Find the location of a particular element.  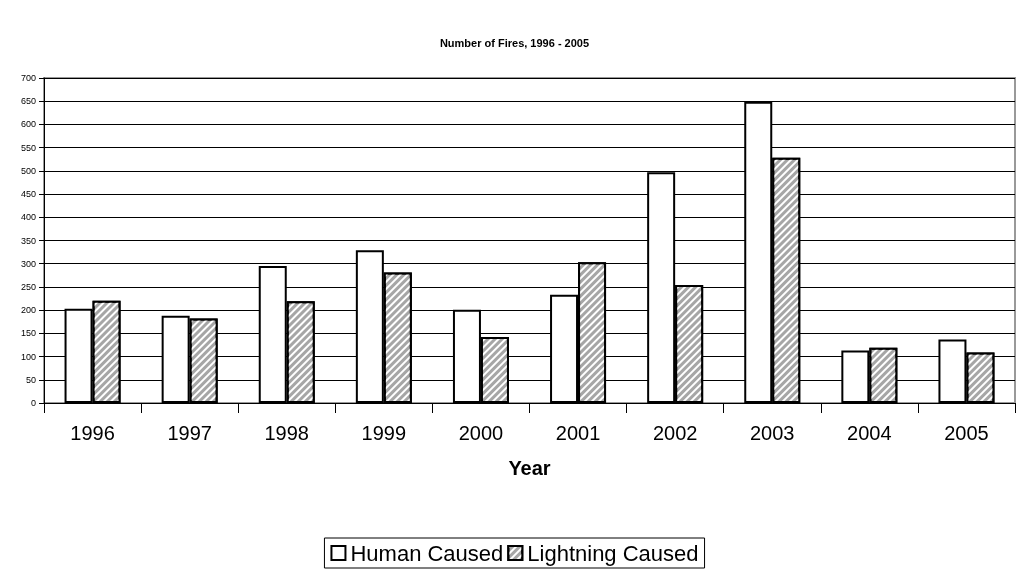

y-tick-label: 550 is located at coordinates (28, 147).